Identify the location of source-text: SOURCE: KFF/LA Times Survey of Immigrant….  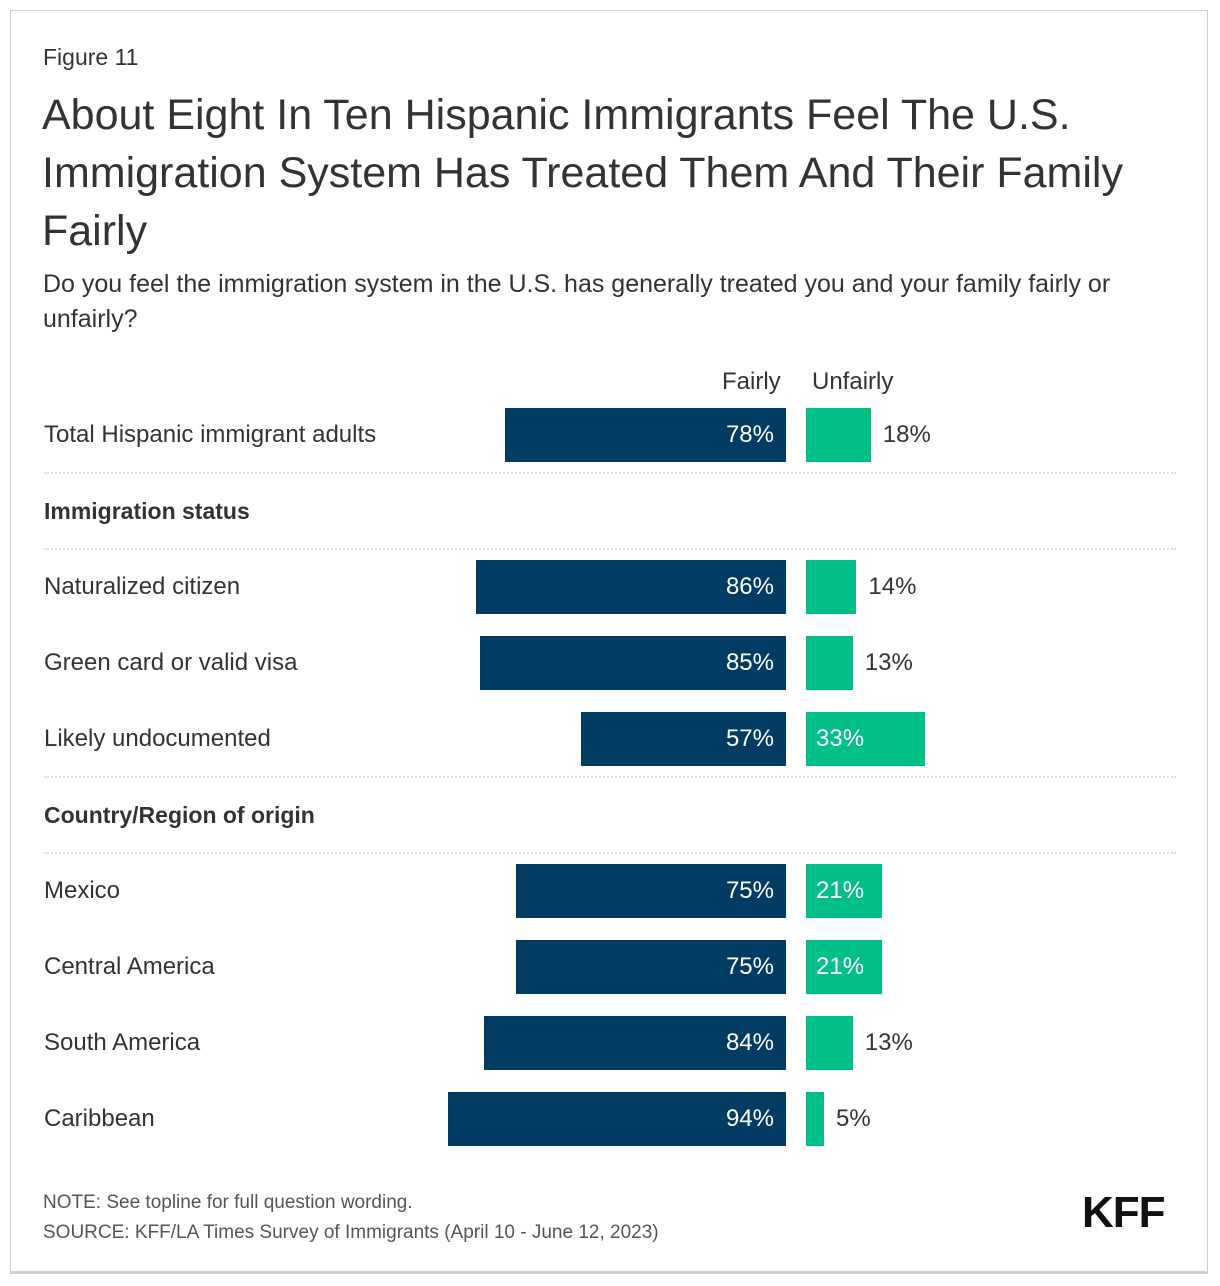
(351, 1232).